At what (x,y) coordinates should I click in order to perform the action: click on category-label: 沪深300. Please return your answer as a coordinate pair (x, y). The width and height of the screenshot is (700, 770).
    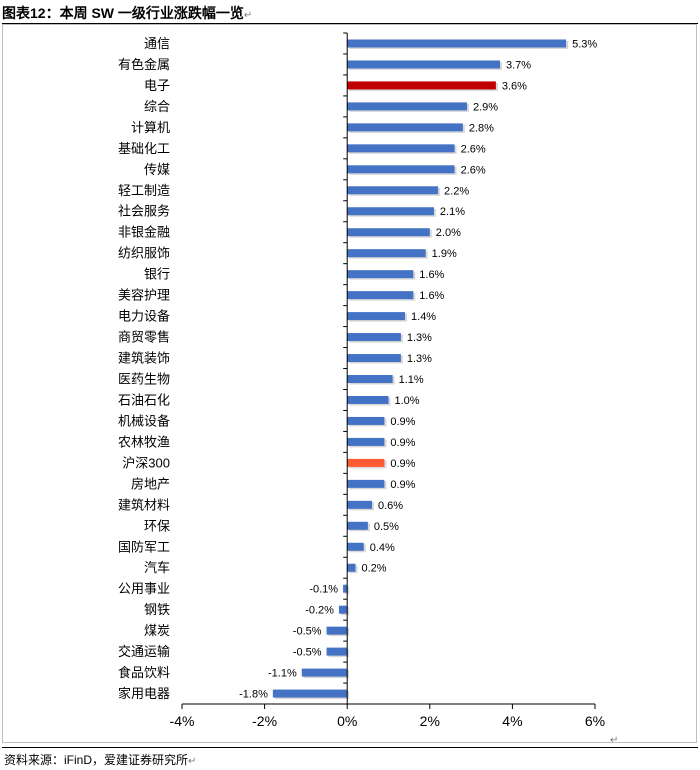
    Looking at the image, I should click on (146, 462).